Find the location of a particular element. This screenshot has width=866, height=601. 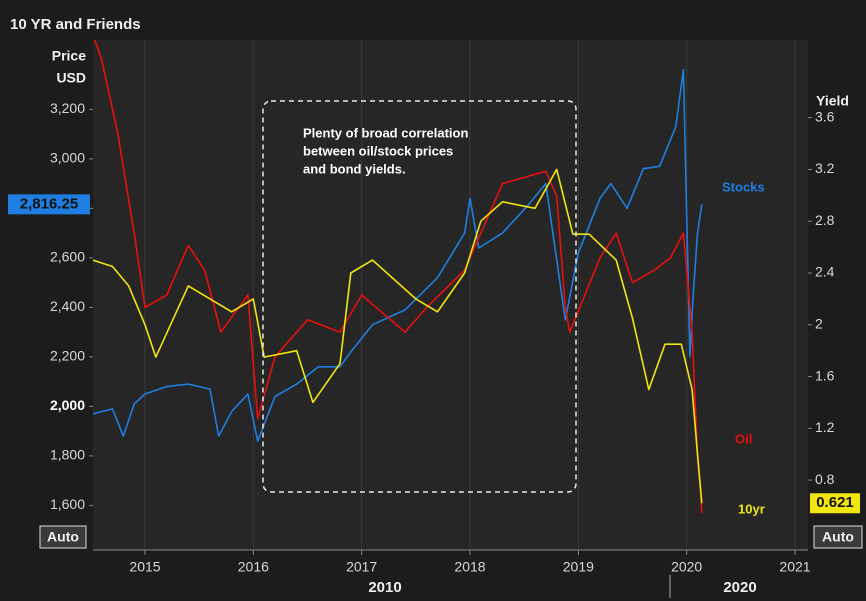

y-tick-label: 2,600 is located at coordinates (67, 257).